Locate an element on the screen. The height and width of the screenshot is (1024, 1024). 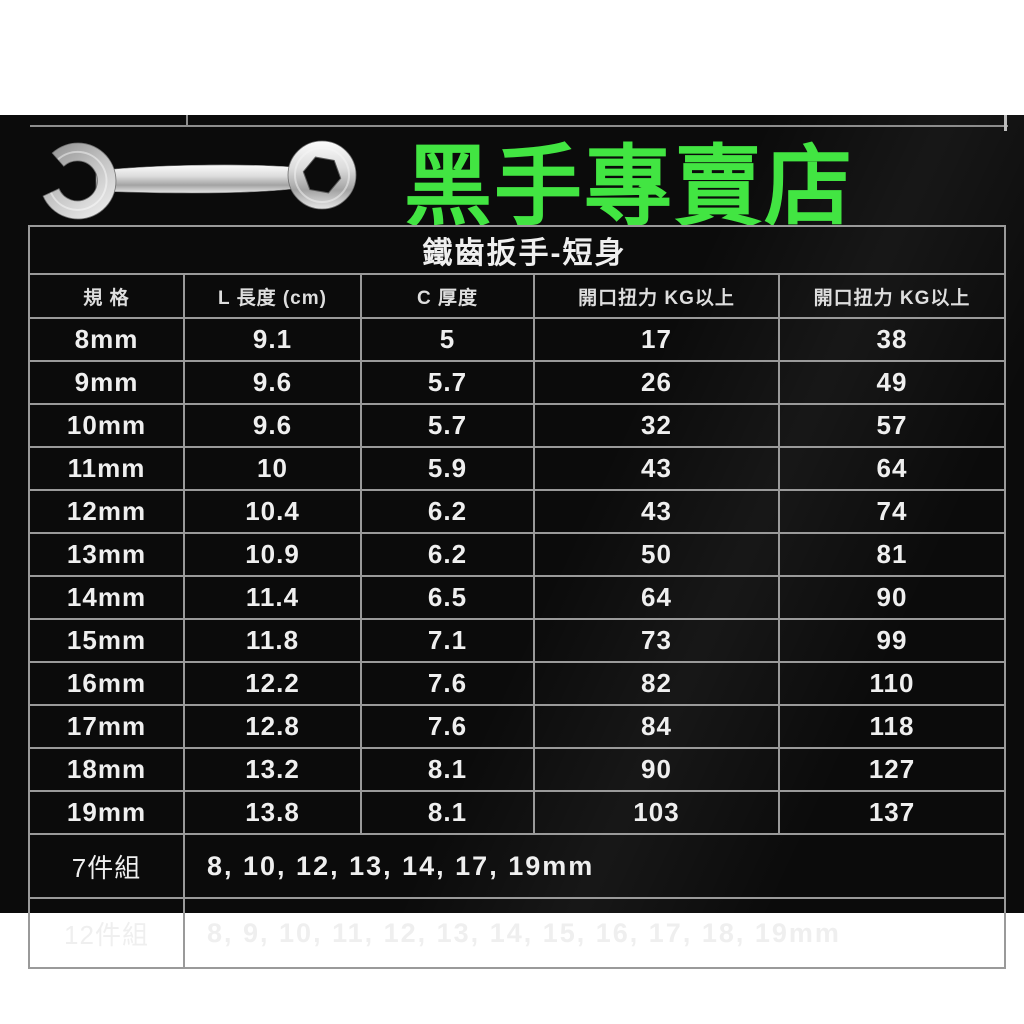
cell-size: 18mm is located at coordinates (106, 769).